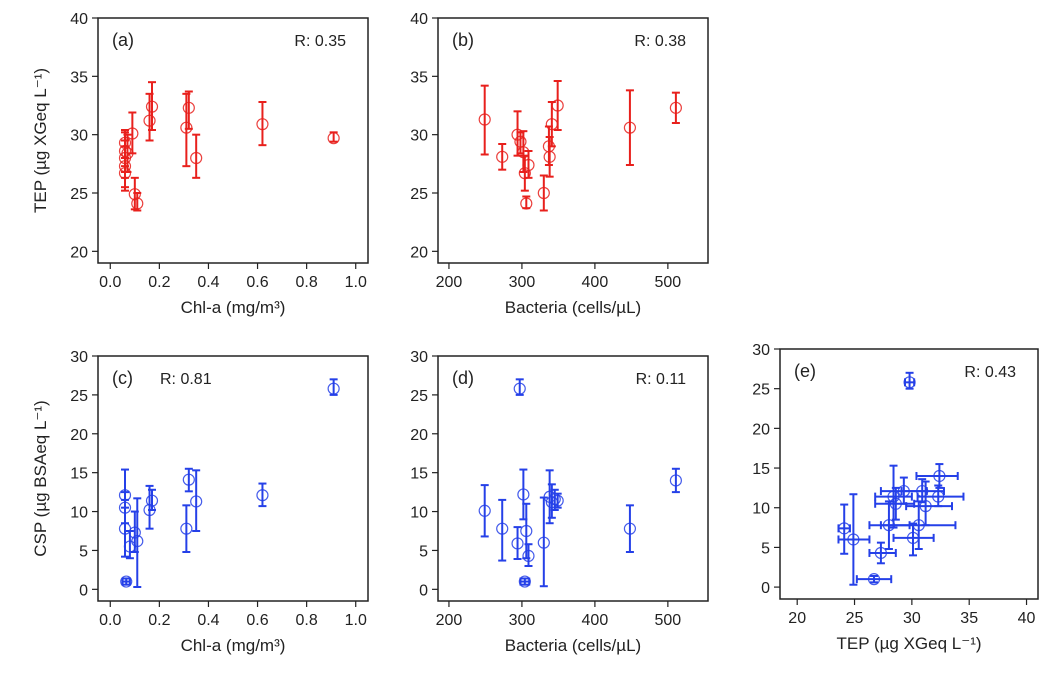 The width and height of the screenshot is (1048, 678). Describe the element at coordinates (40, 140) in the screenshot. I see `y-axis-label: TEP (µg XGeq L⁻¹)` at that location.